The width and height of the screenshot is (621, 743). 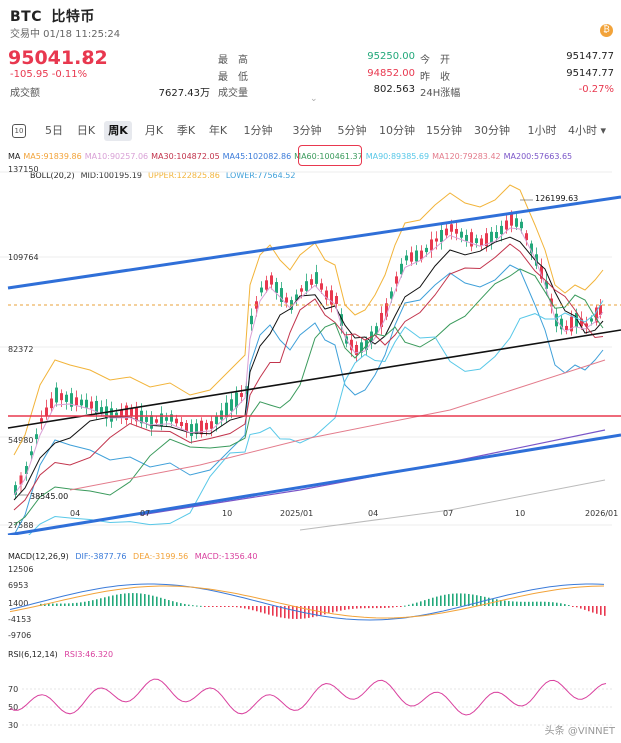 What do you see at coordinates (218, 130) in the screenshot?
I see `tab-5: 年K` at bounding box center [218, 130].